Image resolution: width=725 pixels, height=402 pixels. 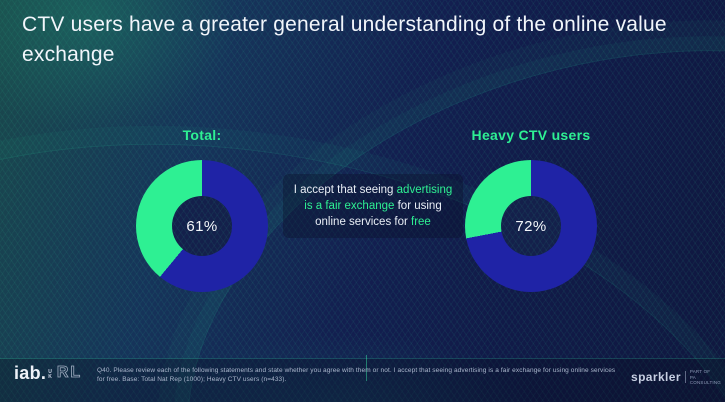 I want to click on chart-title-total: Total:, so click(x=202, y=135).